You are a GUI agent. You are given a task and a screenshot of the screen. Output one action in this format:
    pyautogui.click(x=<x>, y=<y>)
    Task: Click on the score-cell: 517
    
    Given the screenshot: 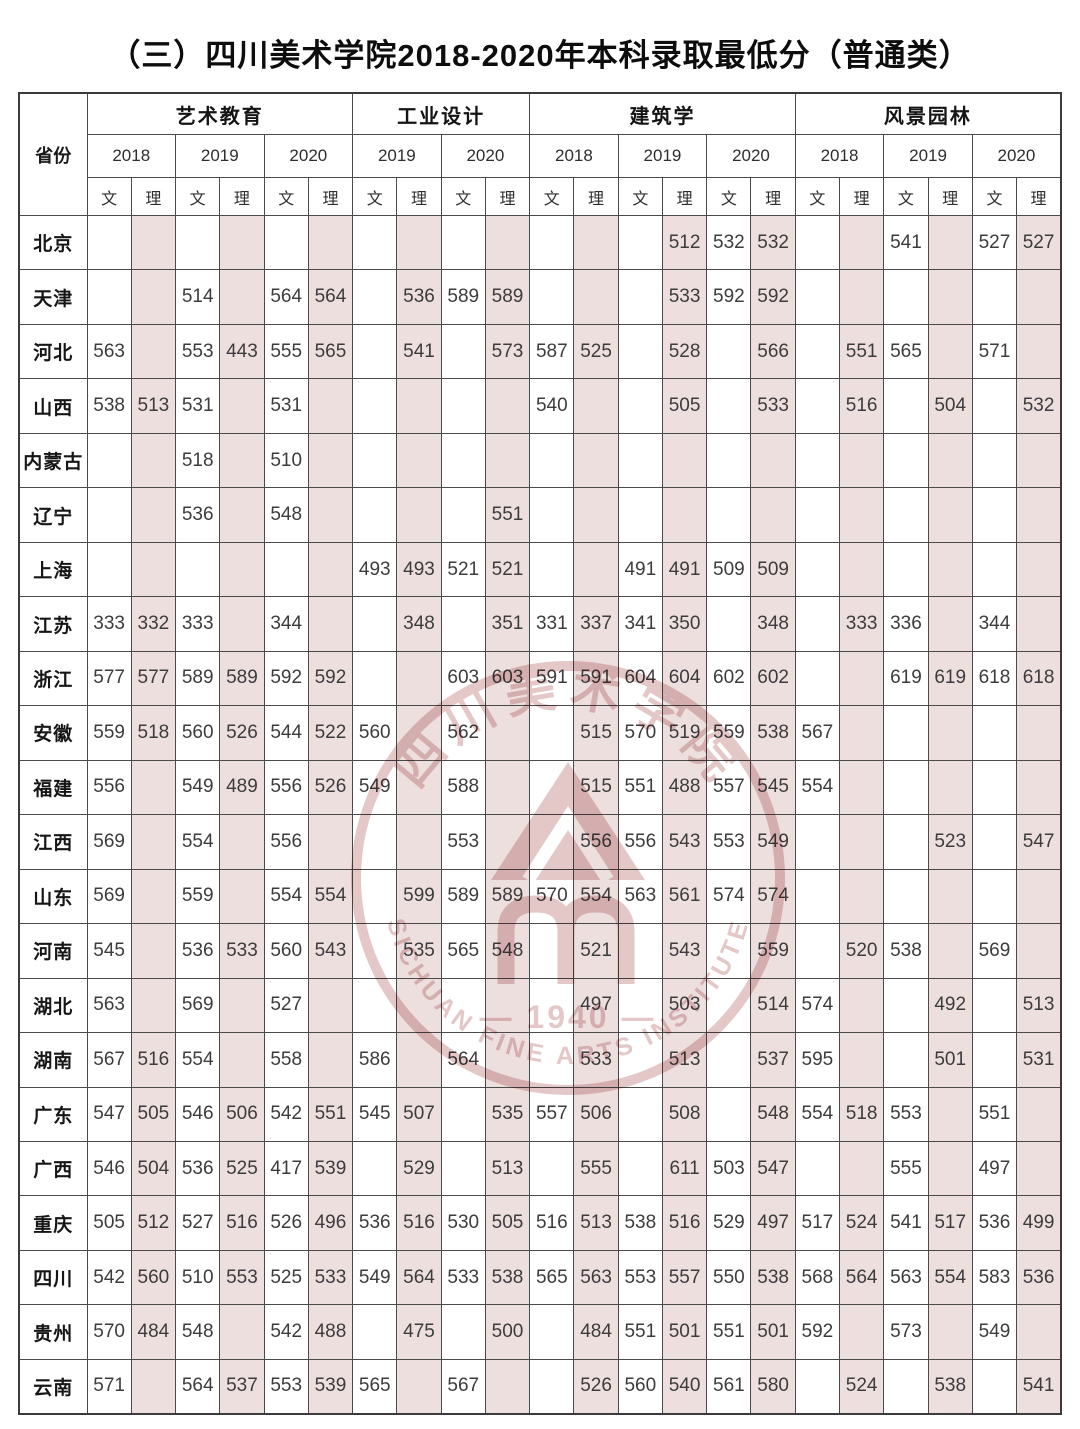 What is the action you would take?
    pyautogui.click(x=950, y=1223)
    